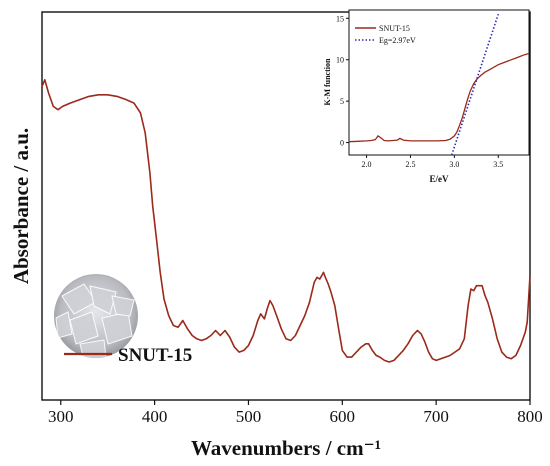  I want to click on inset-axis-ticks: 2.0 2.5 3.0 3.5 0 5 10 15, so click(419, 91).